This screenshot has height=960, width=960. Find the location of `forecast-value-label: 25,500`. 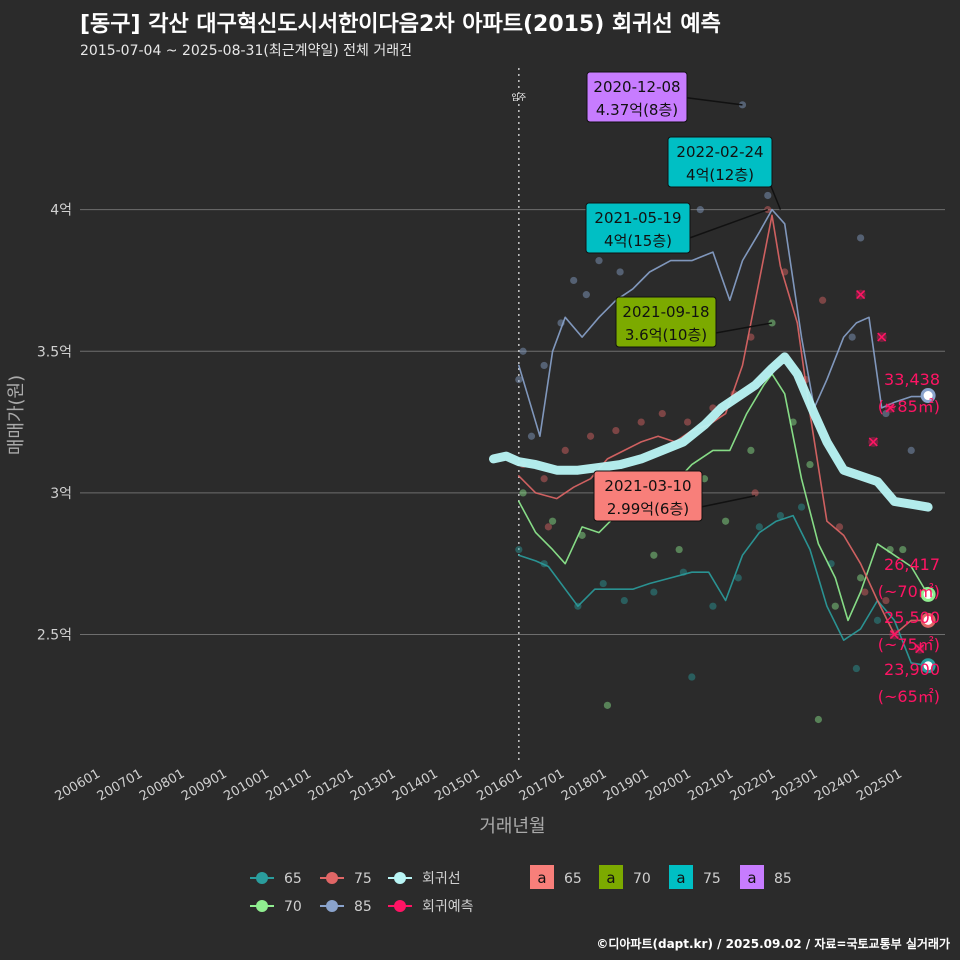

forecast-value-label: 25,500 is located at coordinates (912, 617).